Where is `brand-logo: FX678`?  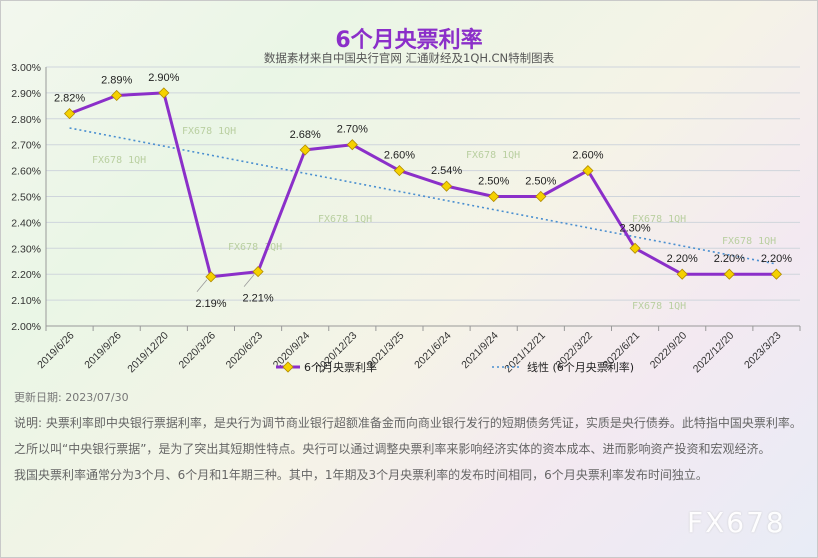
brand-logo: FX678 is located at coordinates (736, 522).